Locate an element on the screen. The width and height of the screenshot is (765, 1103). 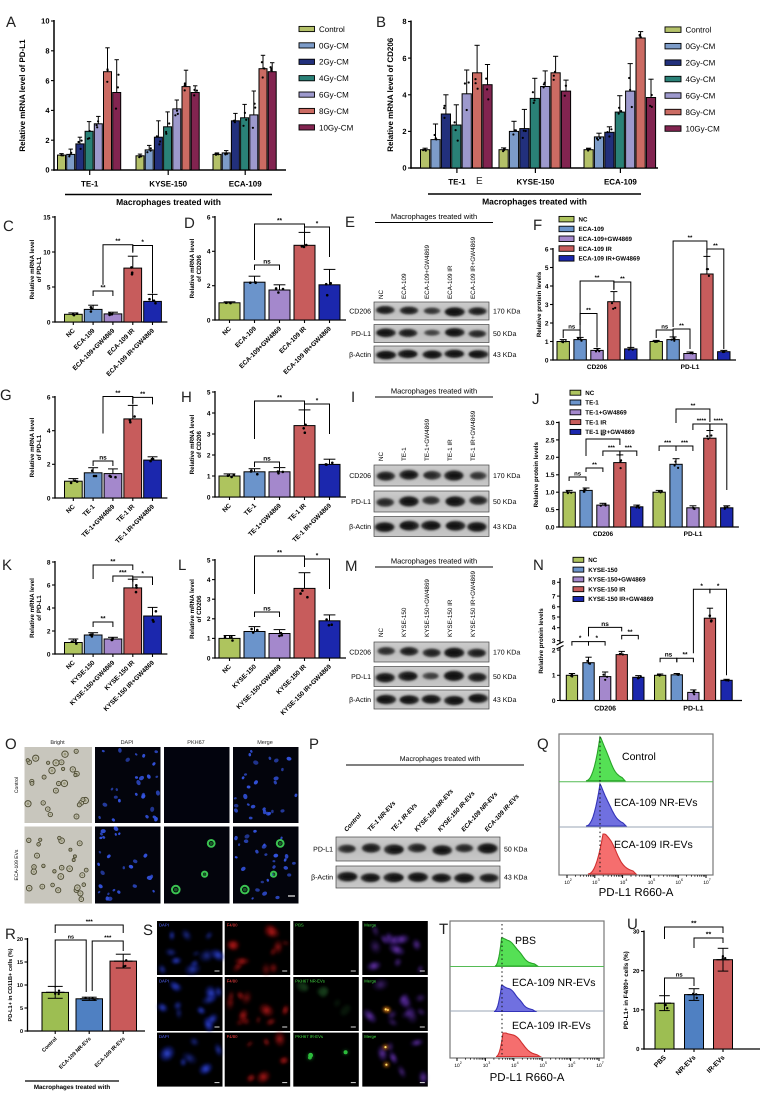
svg-text: 1.0 is located at coordinates (549, 493).